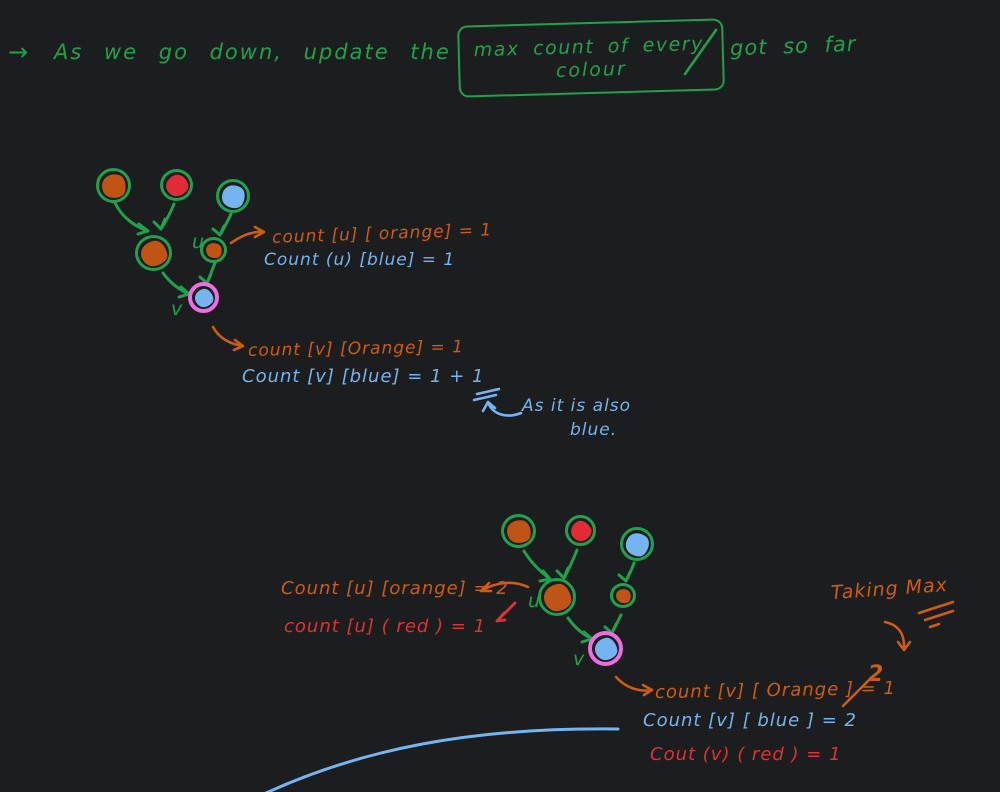 This screenshot has height=792, width=1000. What do you see at coordinates (506, 612) in the screenshot?
I see `red-arrow-near-u2` at bounding box center [506, 612].